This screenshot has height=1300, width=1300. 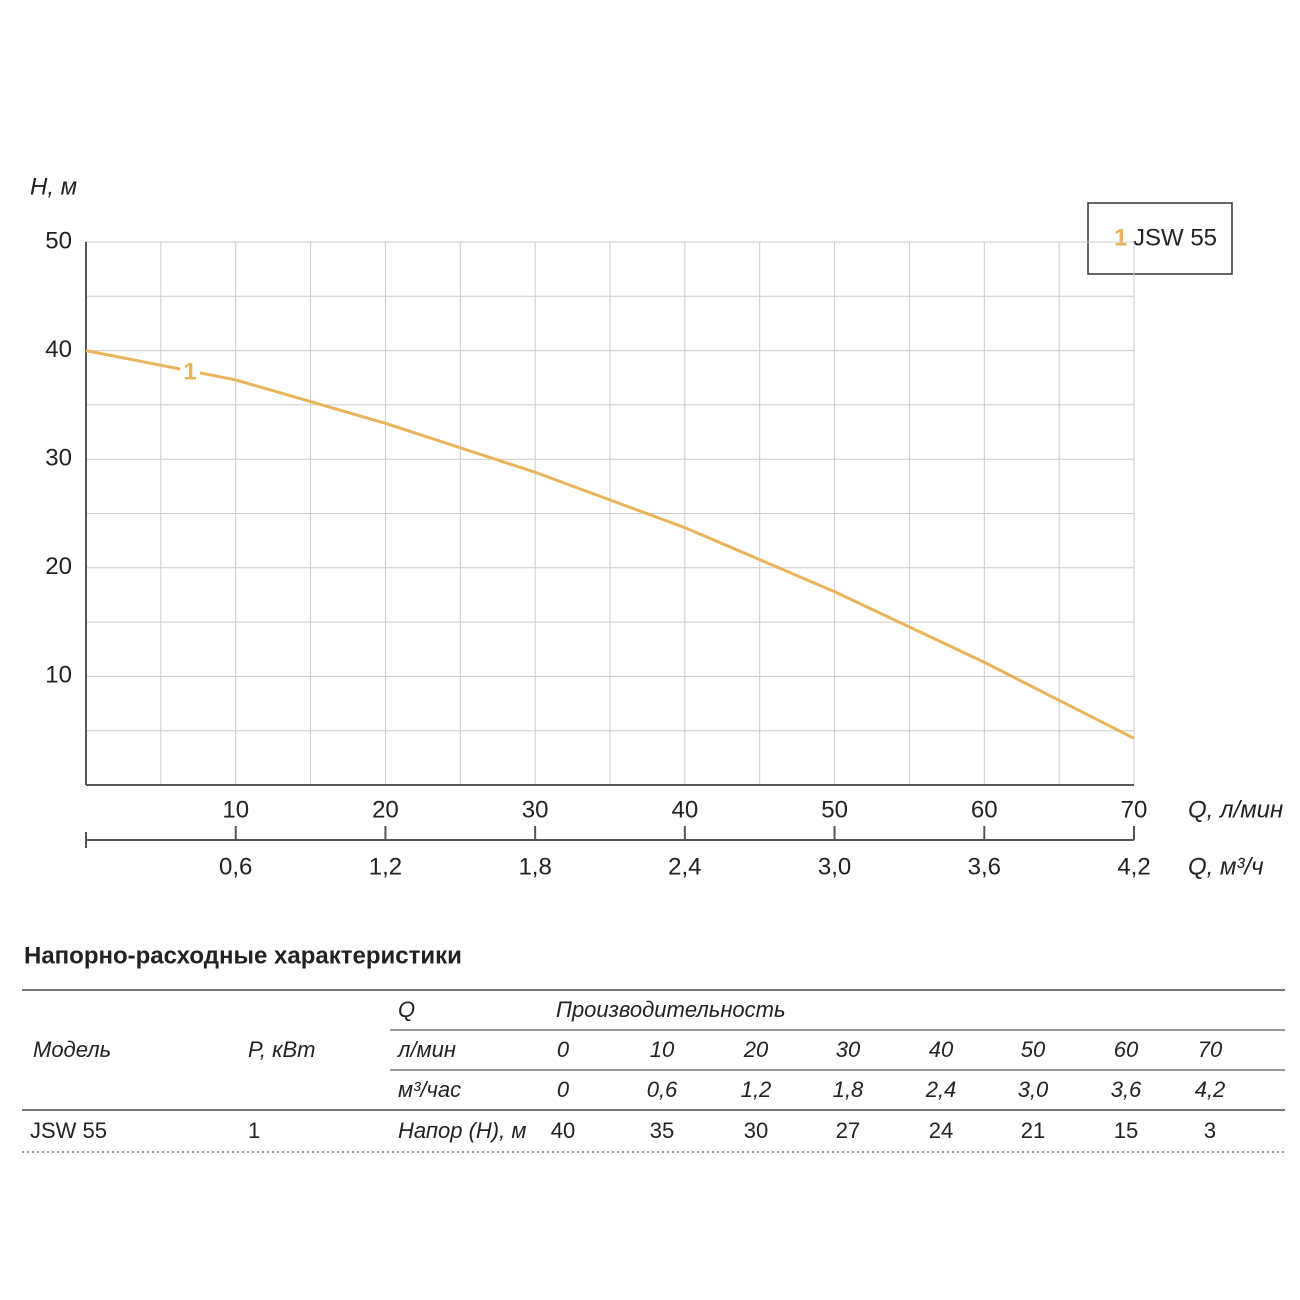 What do you see at coordinates (848, 1130) in the screenshot?
I see `table-cell: 27` at bounding box center [848, 1130].